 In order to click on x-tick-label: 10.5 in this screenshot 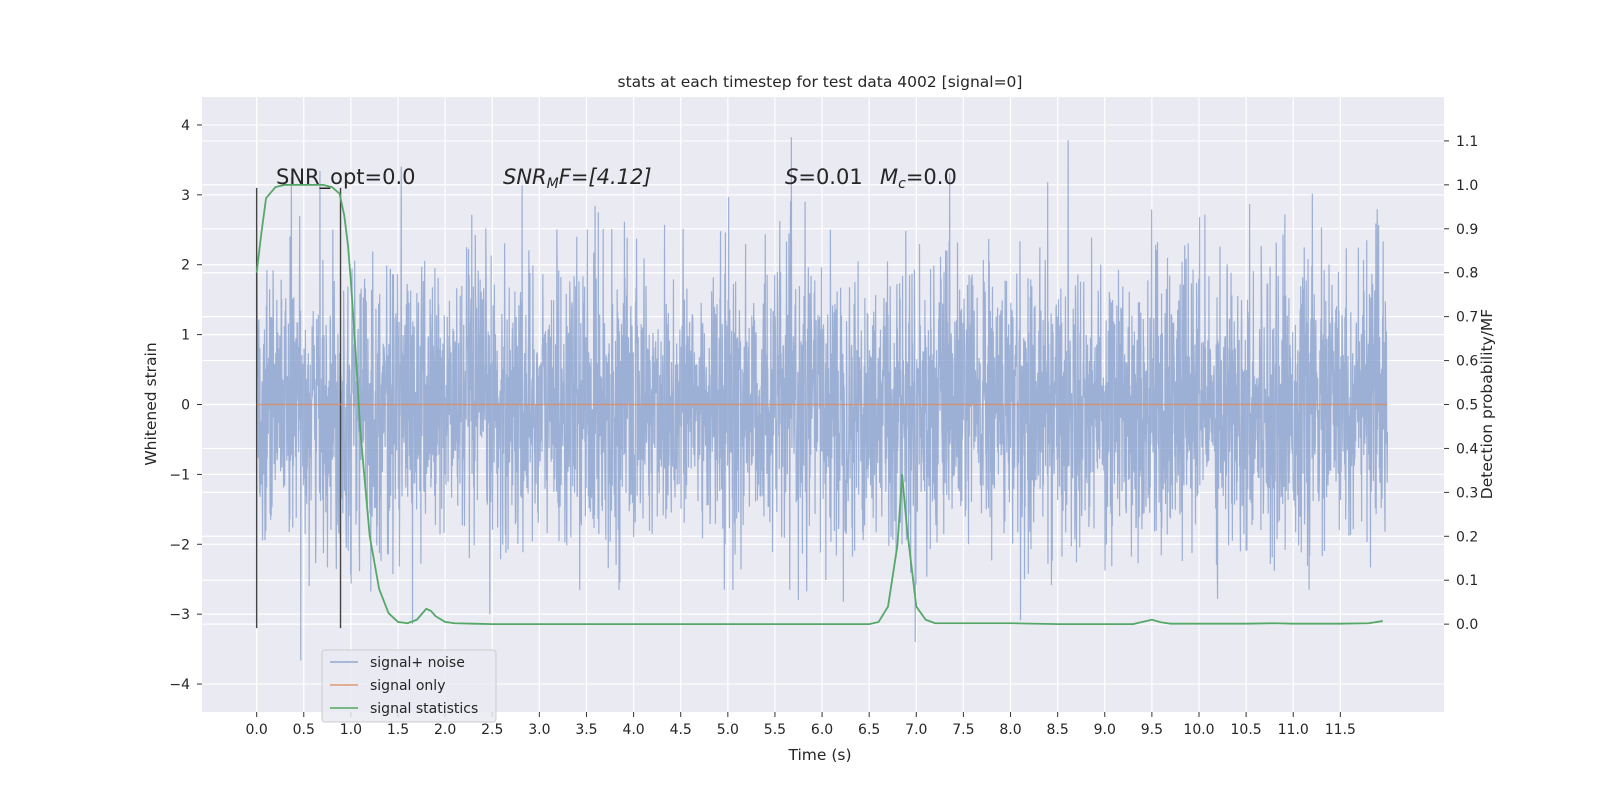, I will do `click(1246, 730)`.